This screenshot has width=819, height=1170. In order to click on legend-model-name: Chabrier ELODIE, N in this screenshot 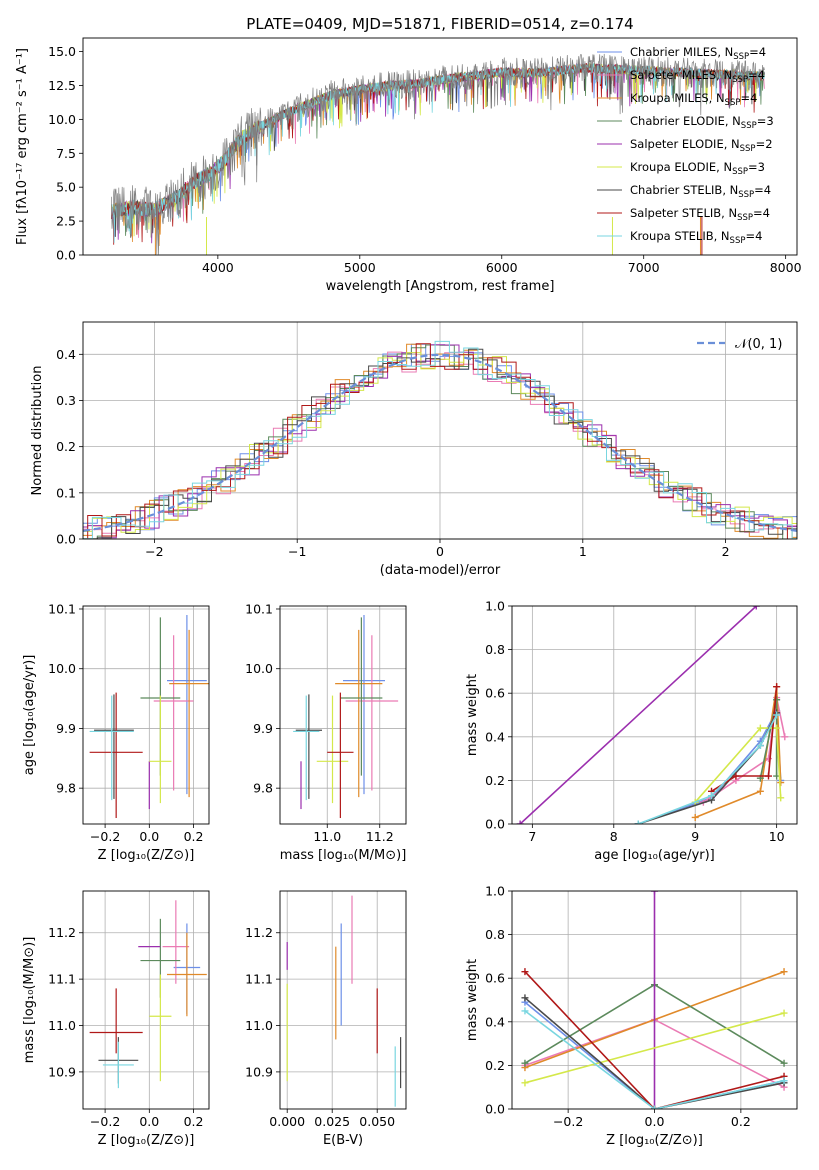, I will do `click(685, 121)`.